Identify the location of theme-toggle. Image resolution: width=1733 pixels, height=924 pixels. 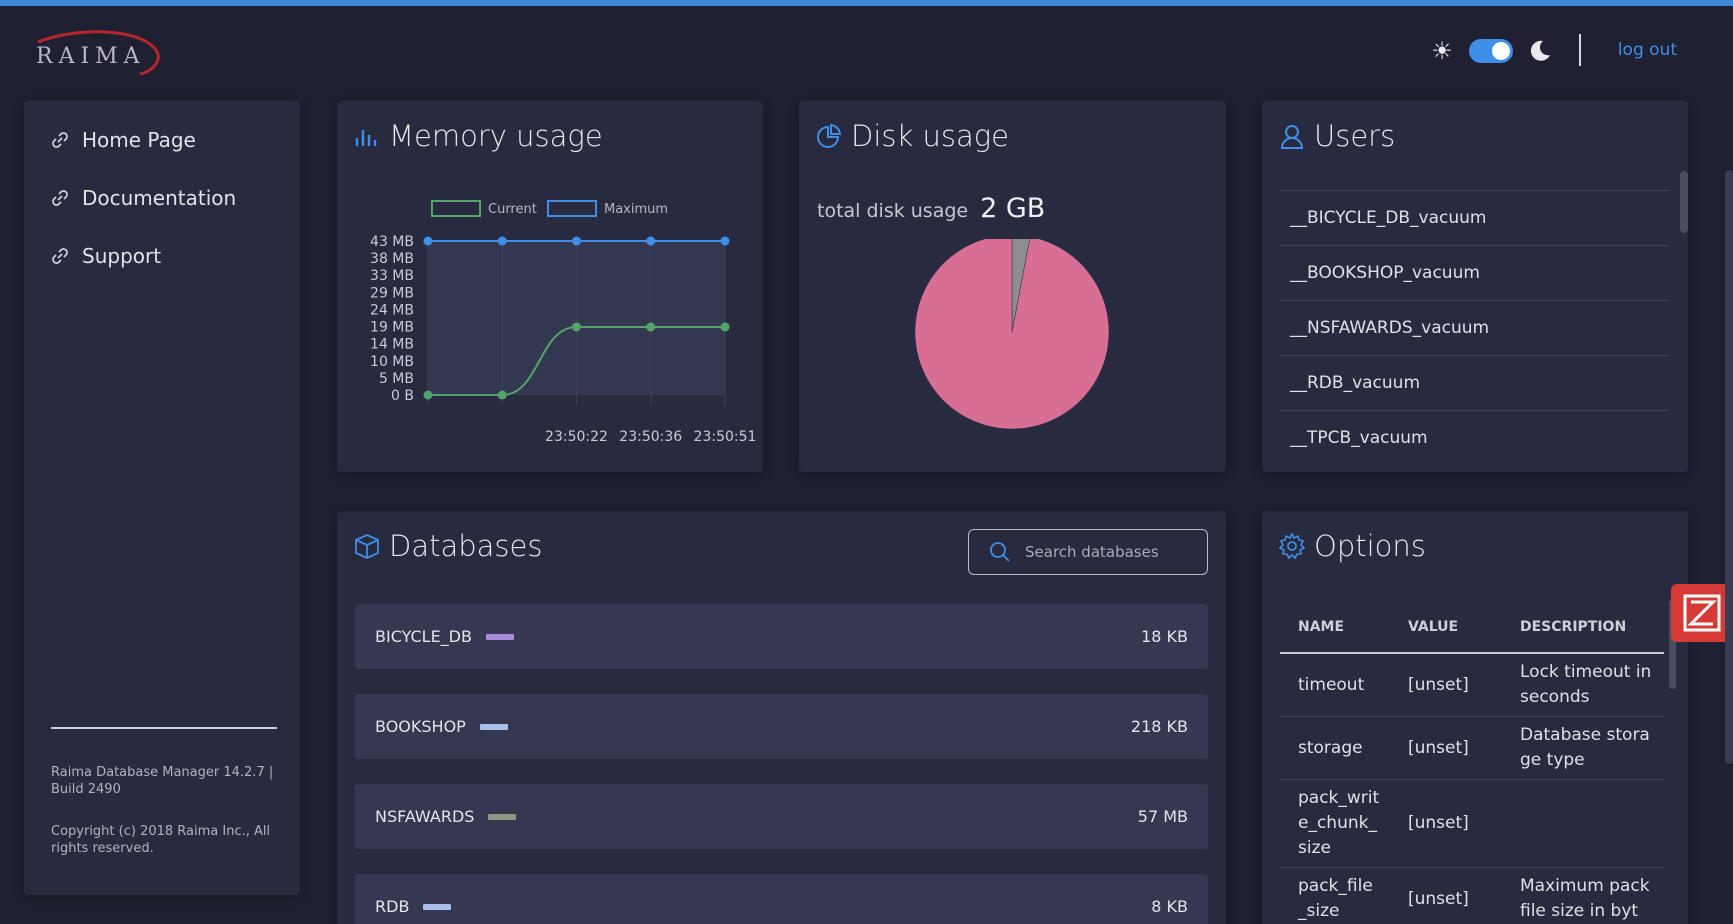
(1491, 51).